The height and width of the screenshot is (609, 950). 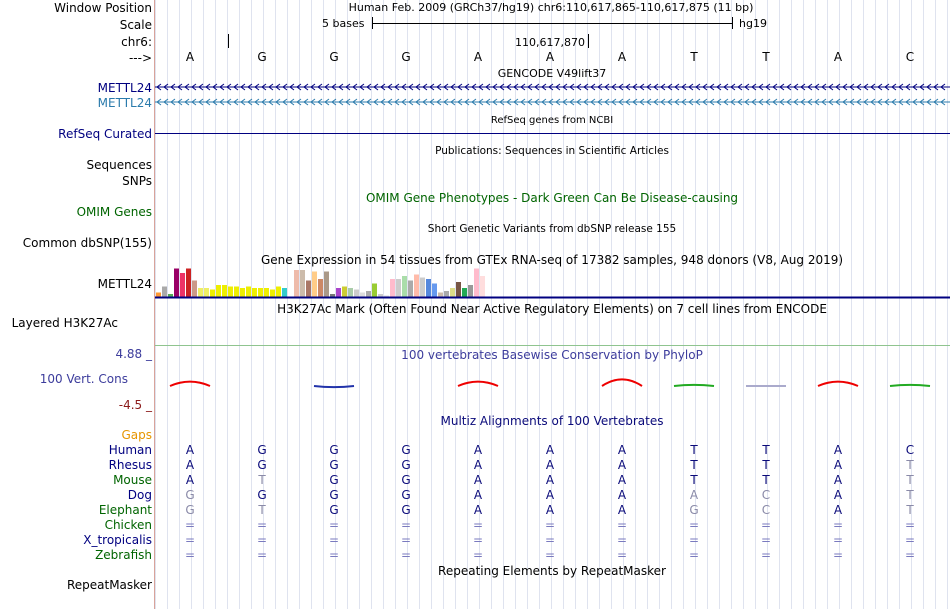 I want to click on species-label-elephant: Elephant, so click(x=125, y=510).